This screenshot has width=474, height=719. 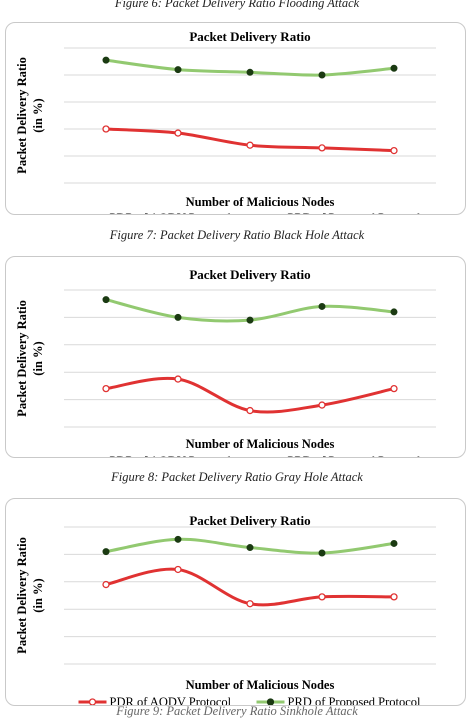 What do you see at coordinates (250, 587) in the screenshot?
I see `series-line-aodv` at bounding box center [250, 587].